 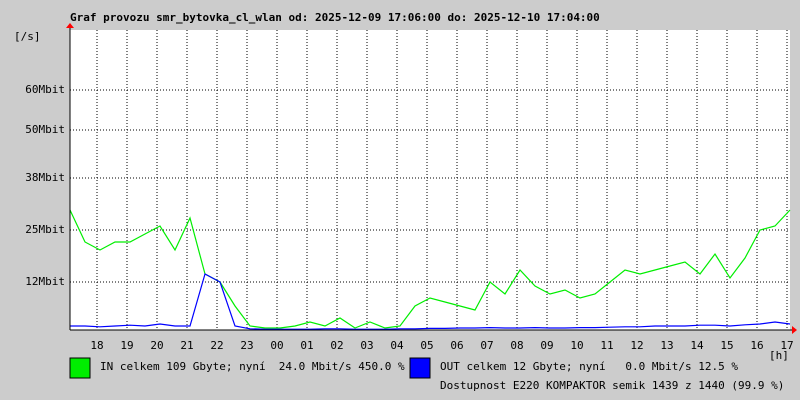 I want to click on y-tick-label: 50Mbit, so click(x=45, y=129).